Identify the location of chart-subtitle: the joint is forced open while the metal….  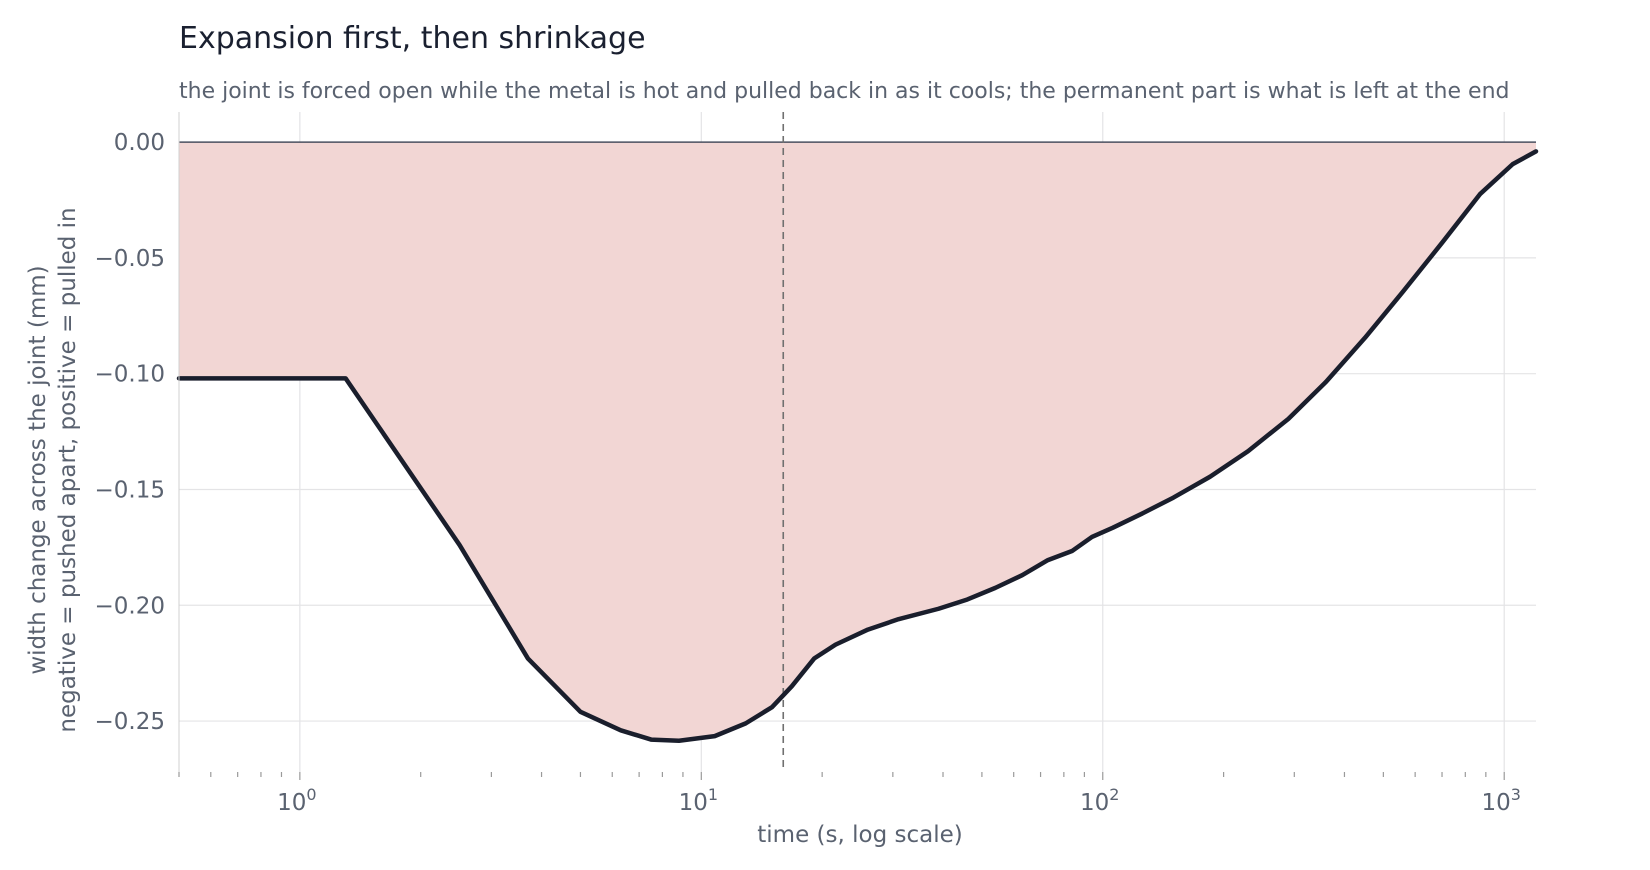
(844, 91).